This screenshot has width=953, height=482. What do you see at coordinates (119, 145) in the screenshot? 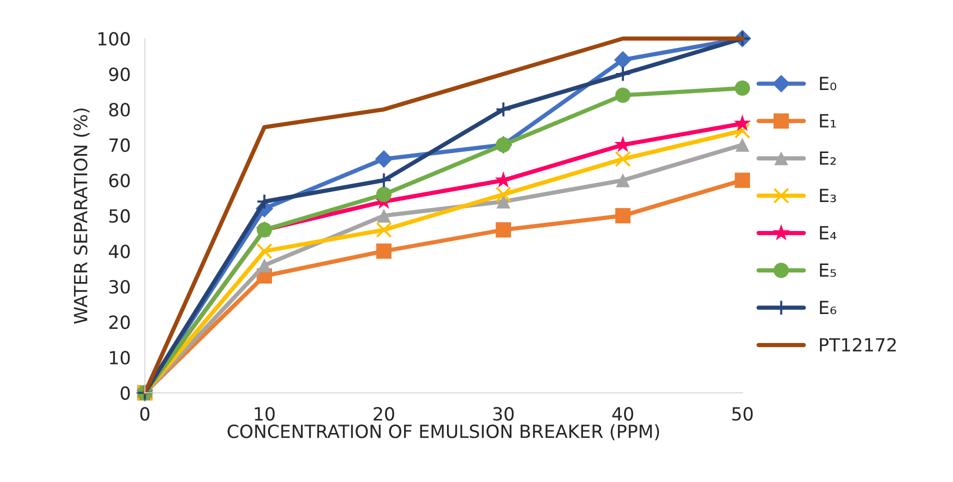
I see `y-tick-label: 70` at bounding box center [119, 145].